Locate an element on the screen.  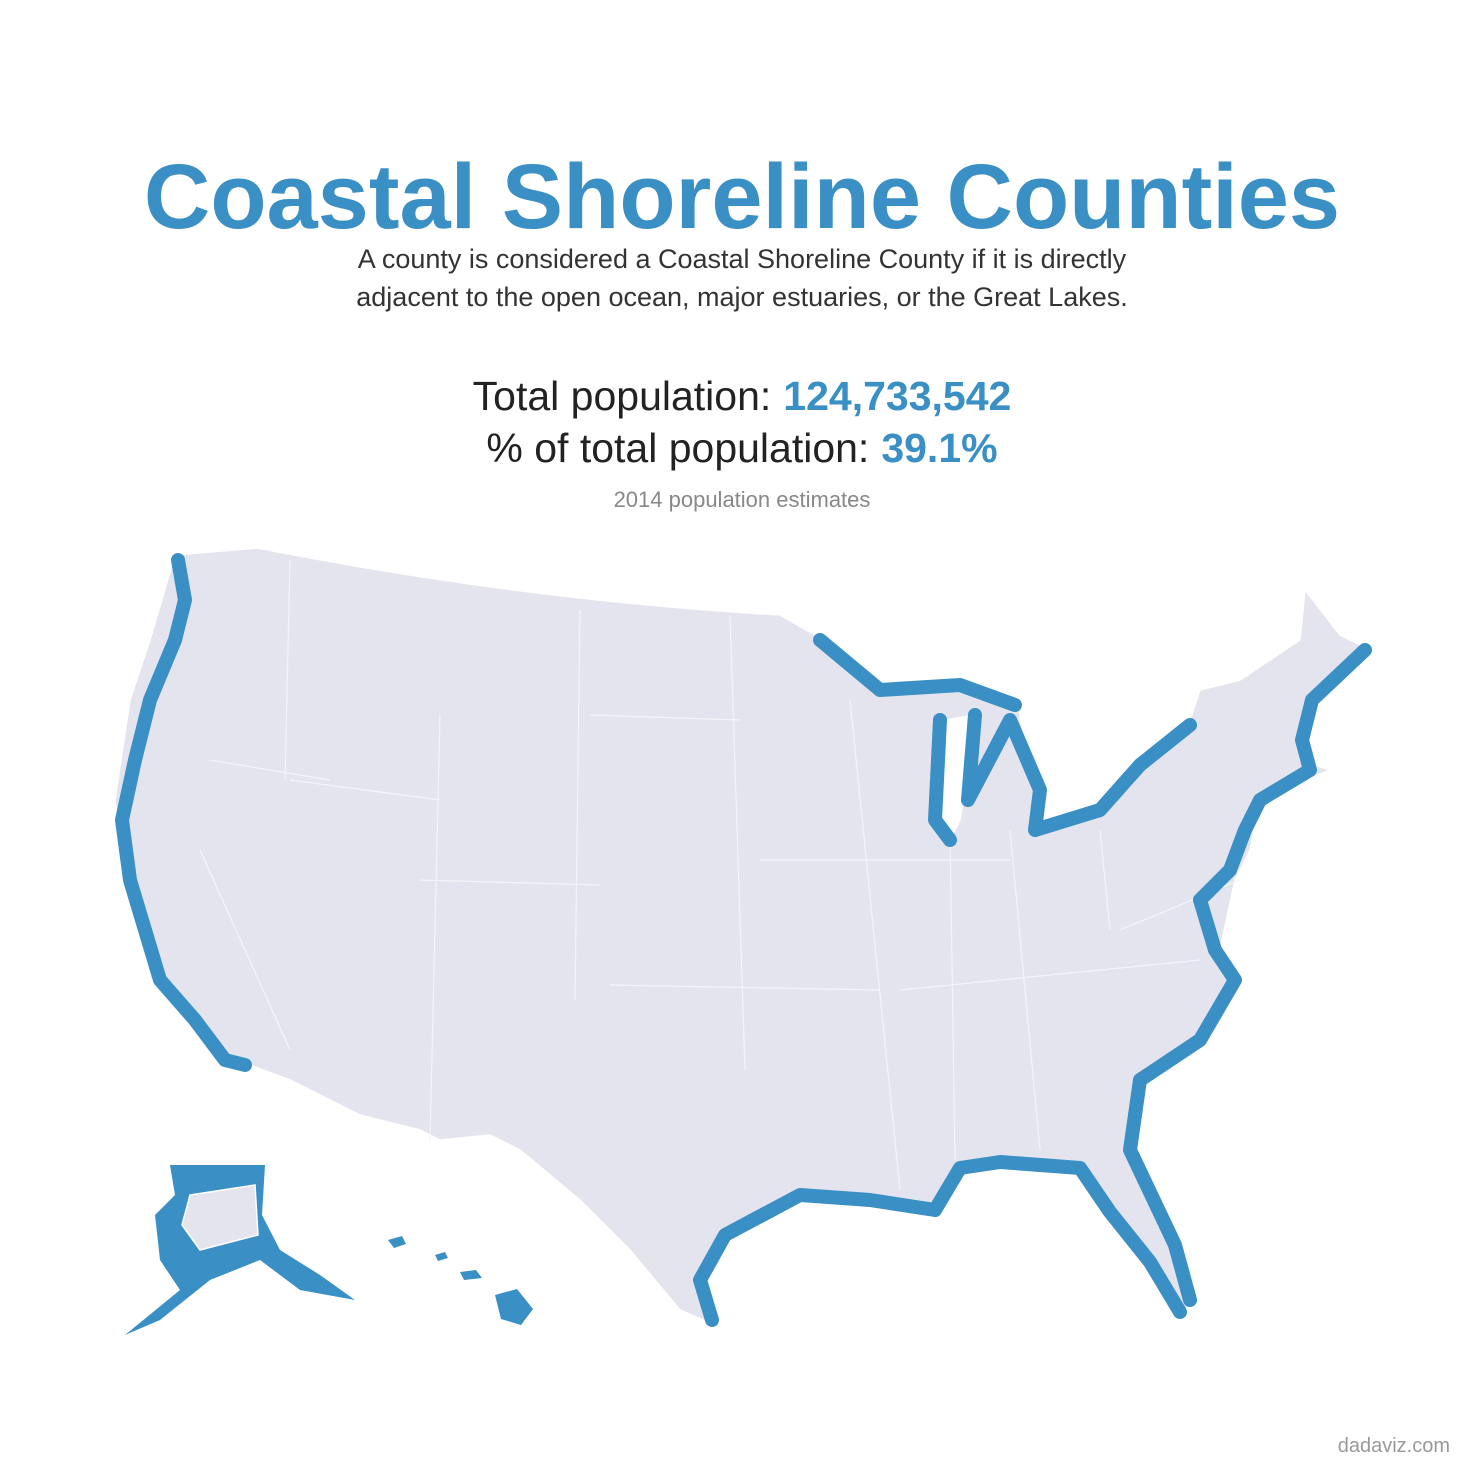
alaska-interior is located at coordinates (220, 1217).